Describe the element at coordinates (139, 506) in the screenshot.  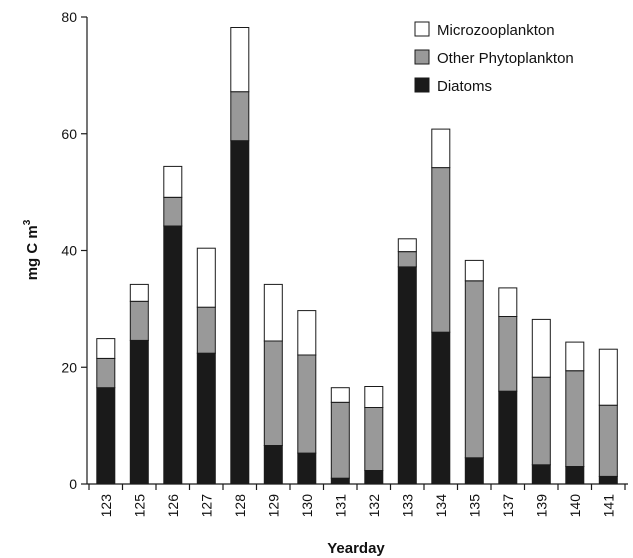
I see `x-tick-label: 125` at that location.